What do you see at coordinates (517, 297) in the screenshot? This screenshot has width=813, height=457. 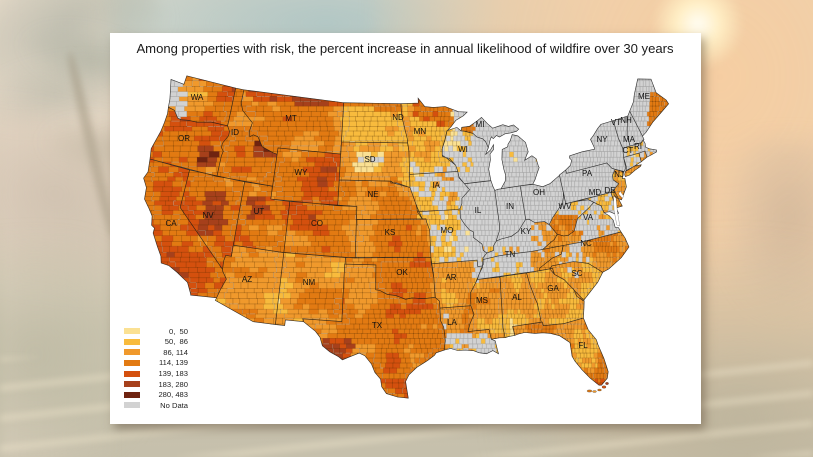 I see `svg-text: AL` at bounding box center [517, 297].